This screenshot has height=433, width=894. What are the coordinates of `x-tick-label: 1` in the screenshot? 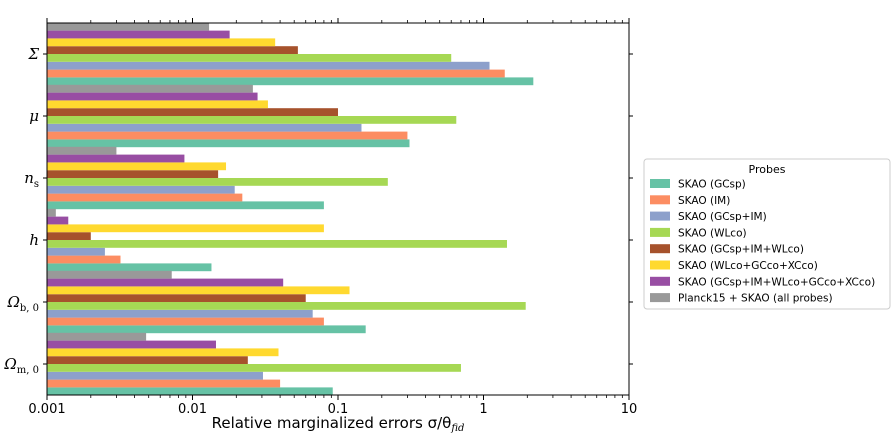 It's located at (483, 409).